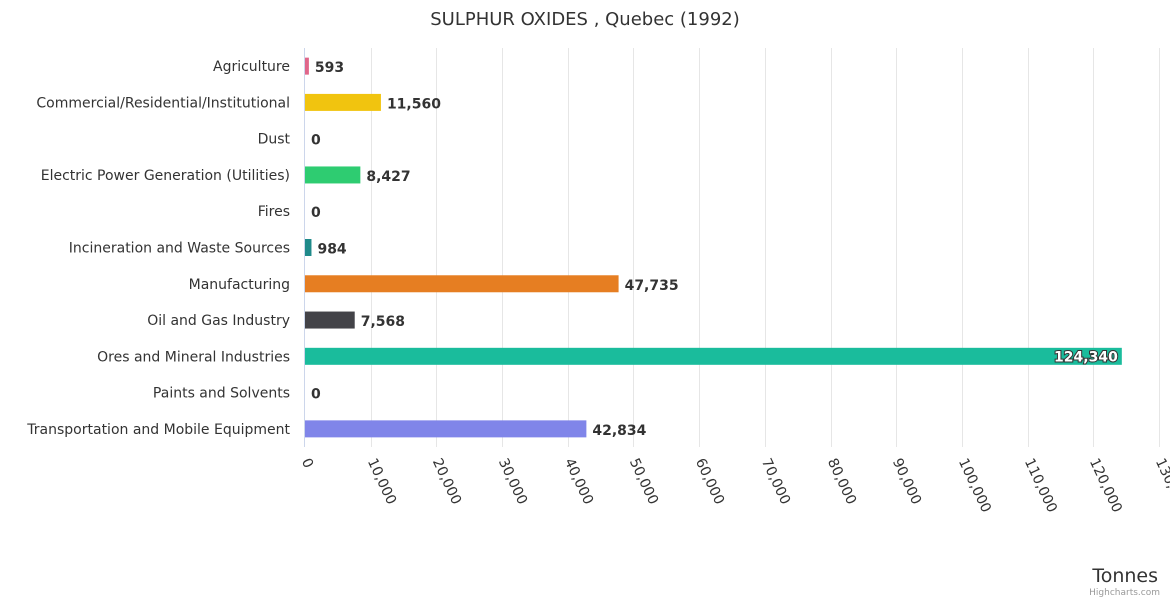 Image resolution: width=1170 pixels, height=604 pixels. I want to click on category-label: Transportation and Mobile Equipment, so click(158, 430).